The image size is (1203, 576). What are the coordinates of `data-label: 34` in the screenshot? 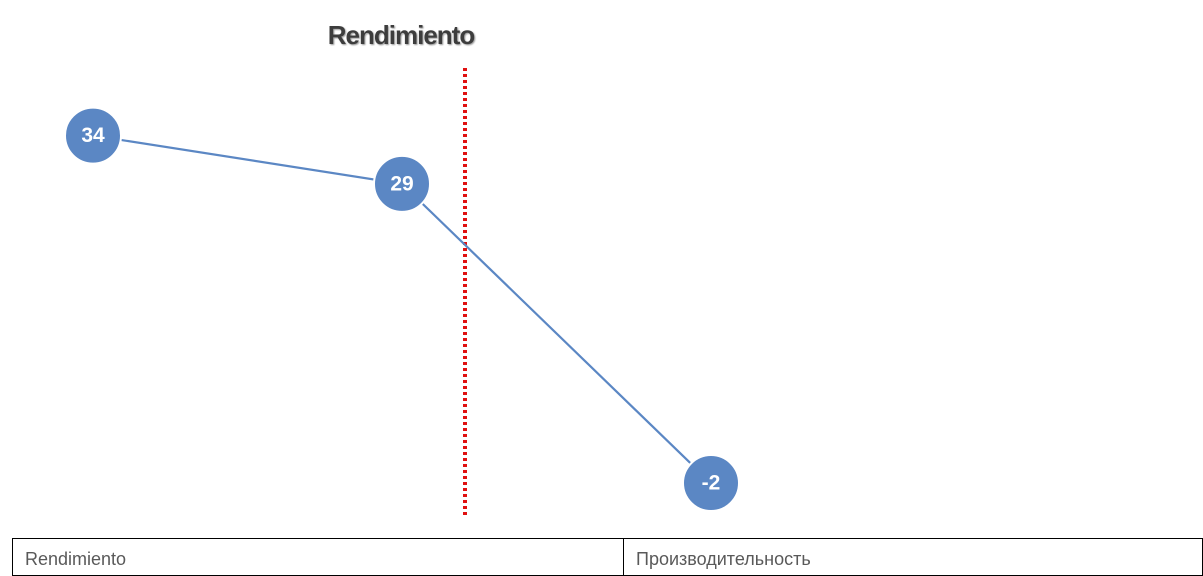 It's located at (93, 135).